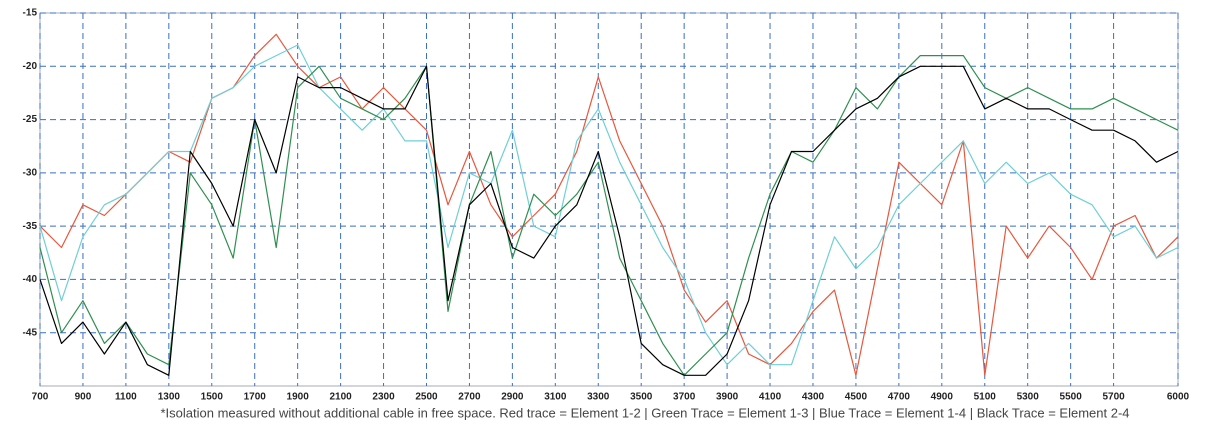 The width and height of the screenshot is (1210, 436). I want to click on x-tick-label: 1500, so click(212, 397).